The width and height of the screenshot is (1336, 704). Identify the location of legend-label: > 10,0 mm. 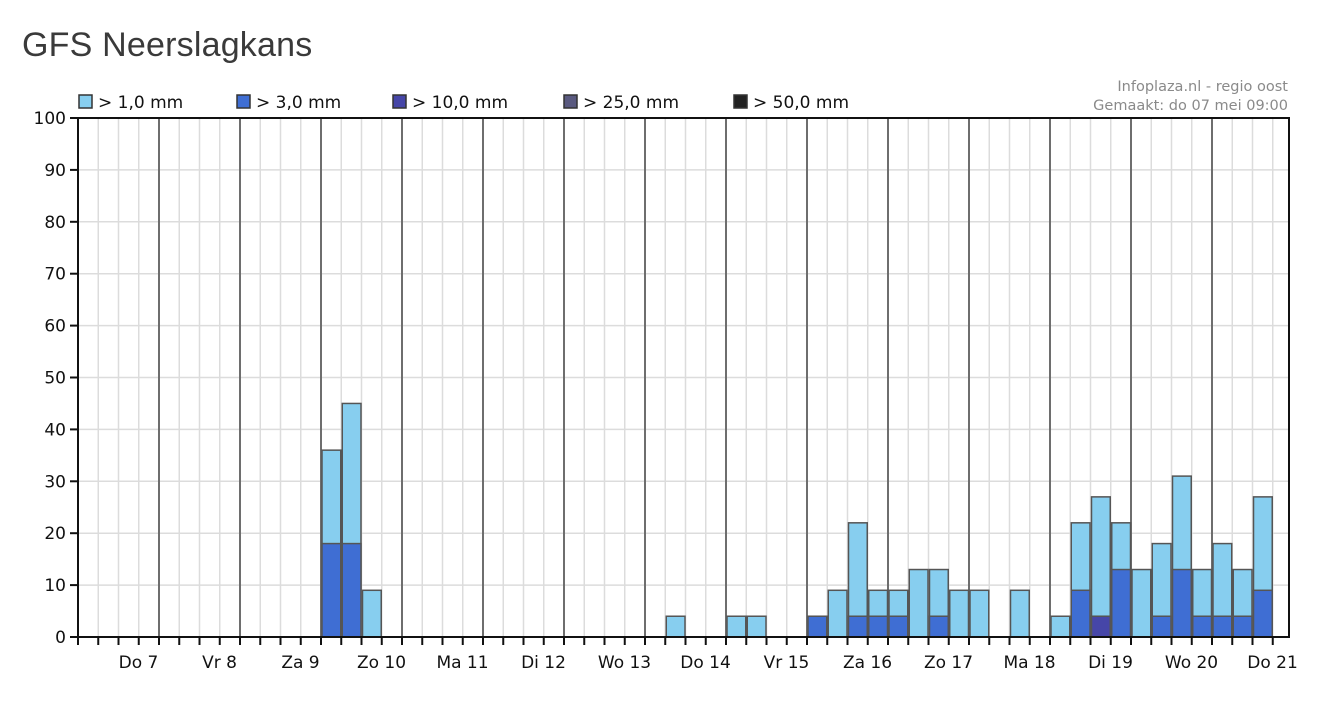
(460, 103).